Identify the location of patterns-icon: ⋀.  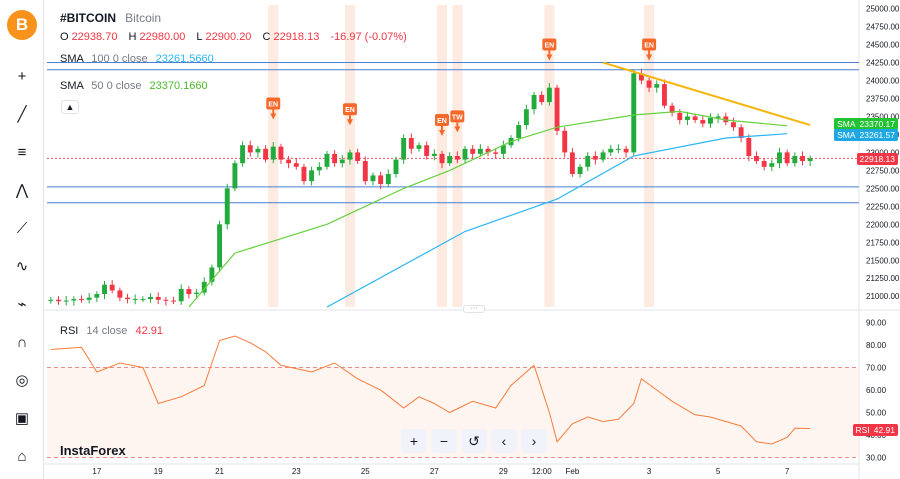
(22, 190).